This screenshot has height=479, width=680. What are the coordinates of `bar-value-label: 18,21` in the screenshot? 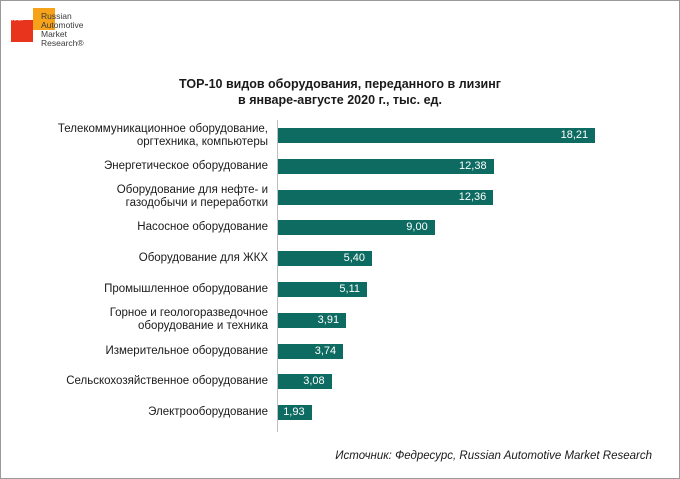 It's located at (574, 135).